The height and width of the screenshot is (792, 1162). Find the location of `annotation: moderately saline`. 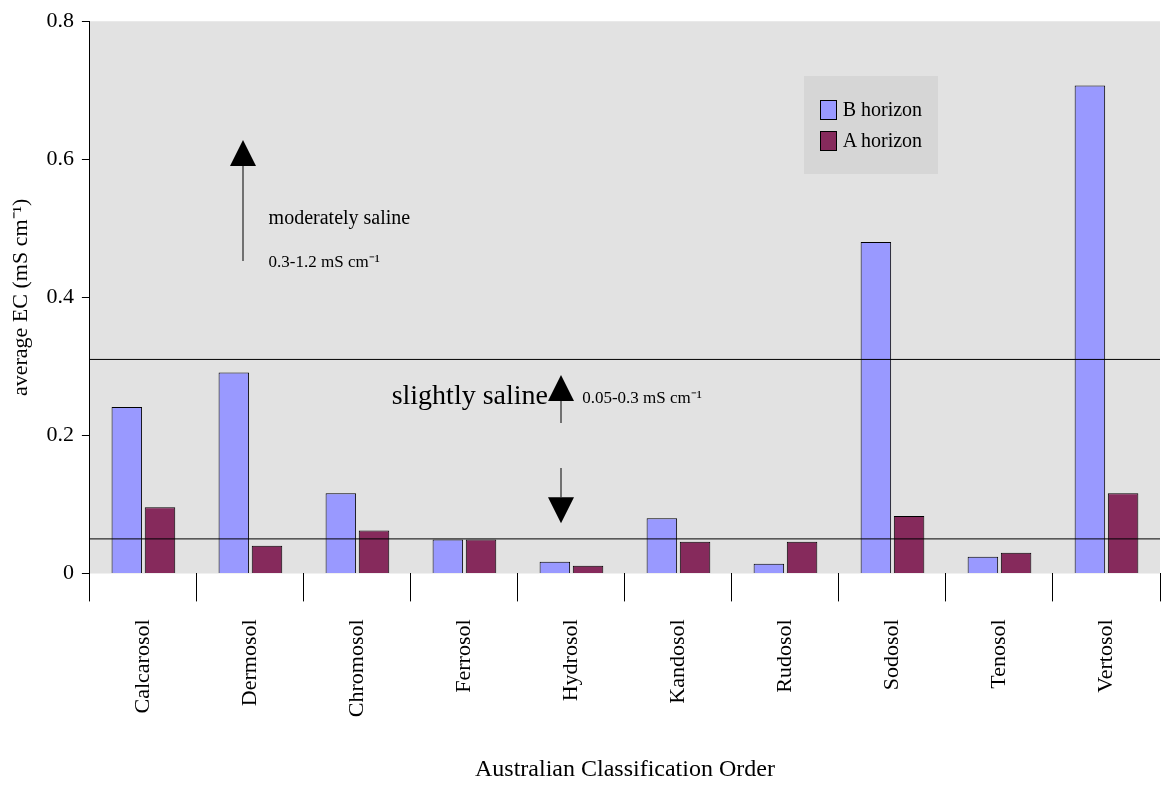

annotation: moderately saline is located at coordinates (339, 217).